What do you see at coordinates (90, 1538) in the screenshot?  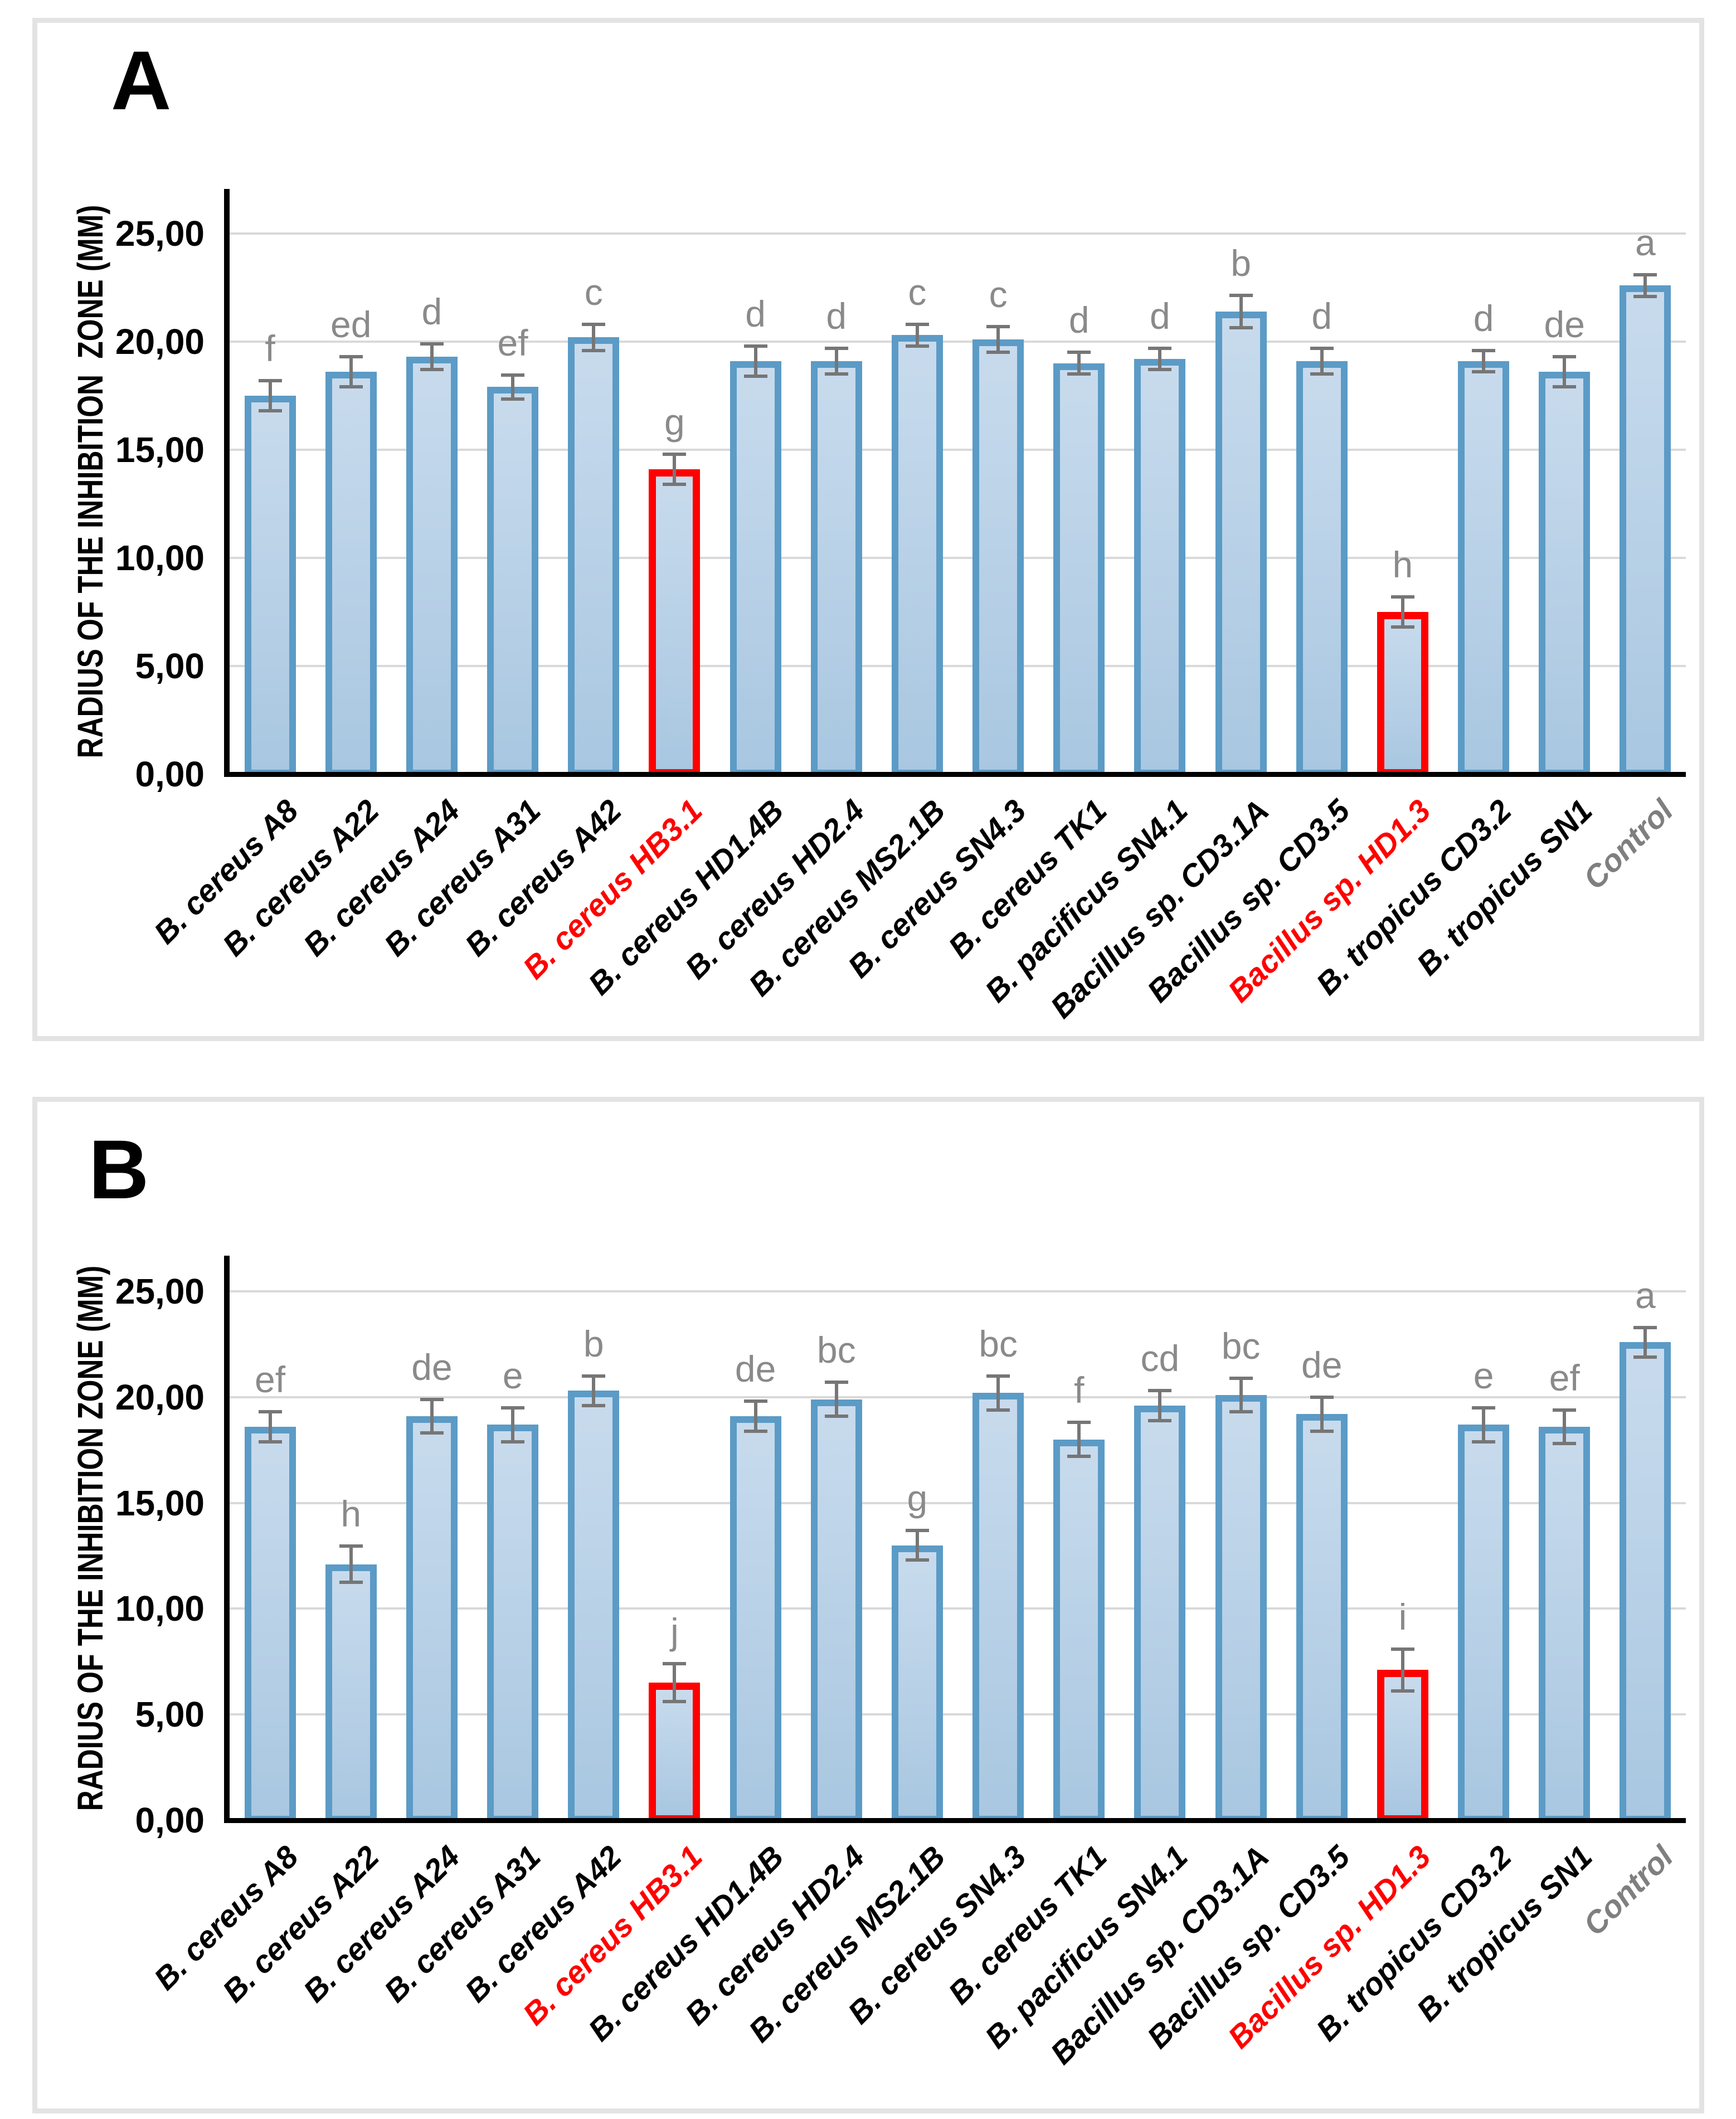 I see `y-axis-title-text-b: RADIUS OF THE INHIBITION ZONE (MM)` at bounding box center [90, 1538].